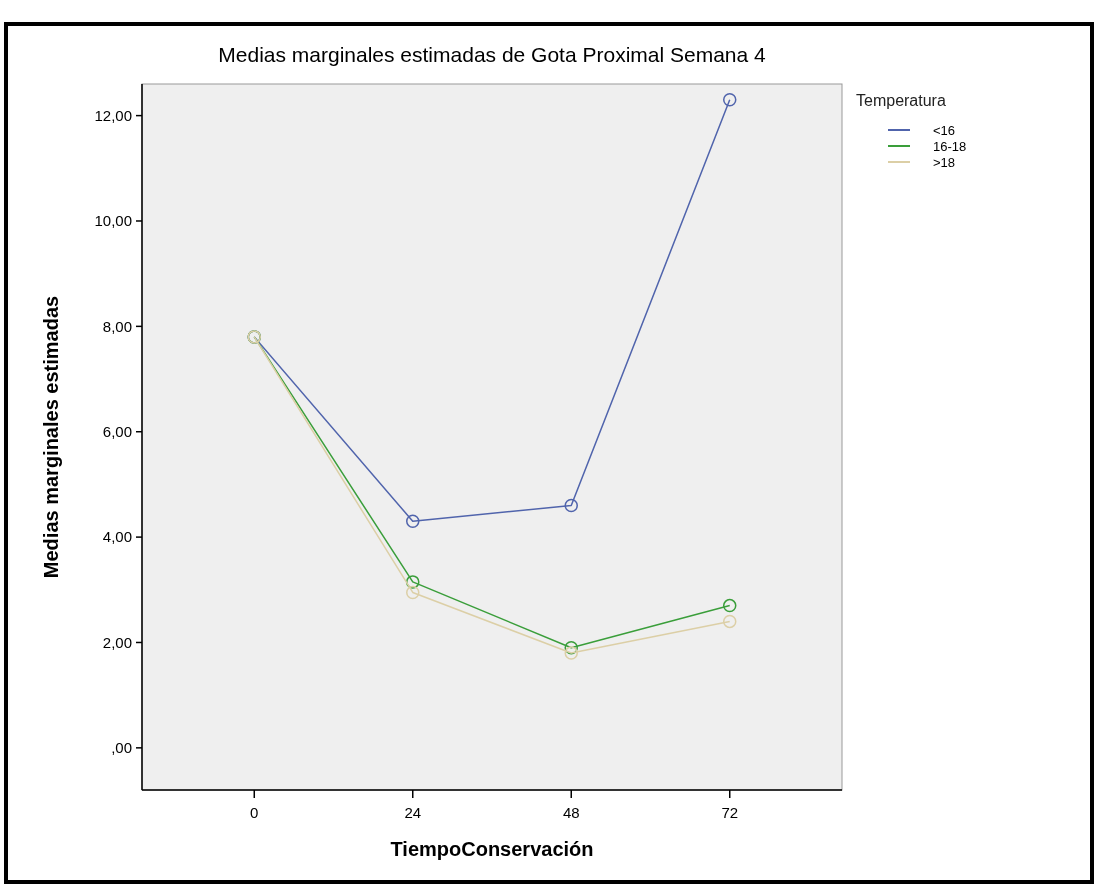  Describe the element at coordinates (51, 437) in the screenshot. I see `y-axis-title: Medias marginales estimadas` at that location.